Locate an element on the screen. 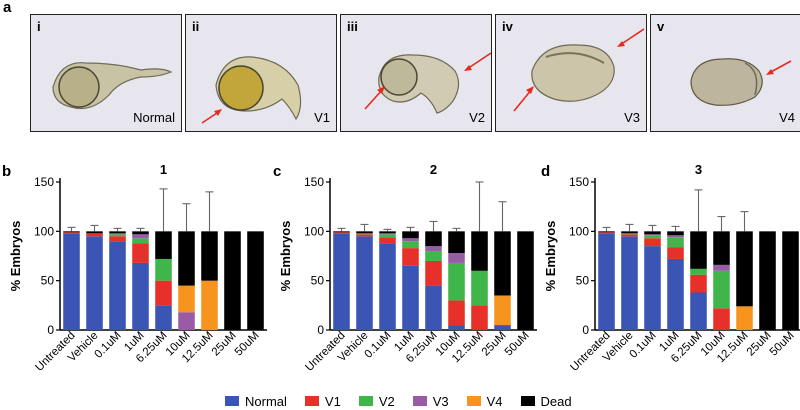 Image resolution: width=800 pixels, height=410 pixels. legend-item-v3: V3 is located at coordinates (430, 401).